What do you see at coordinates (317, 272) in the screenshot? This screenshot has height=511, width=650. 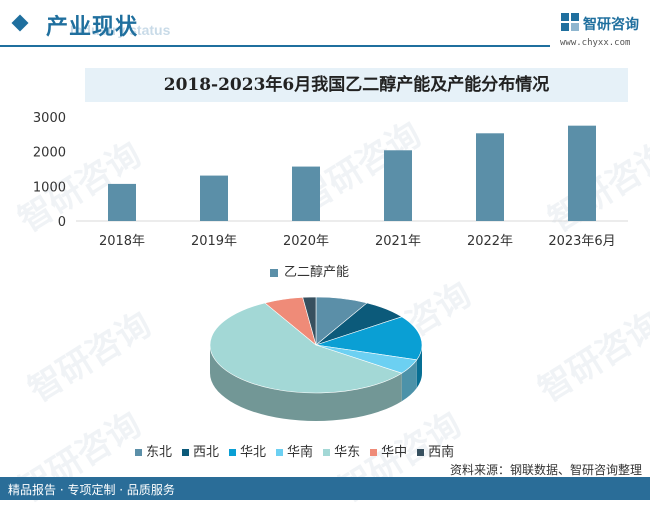 I see `legend-label: 乙二醇产能` at bounding box center [317, 272].